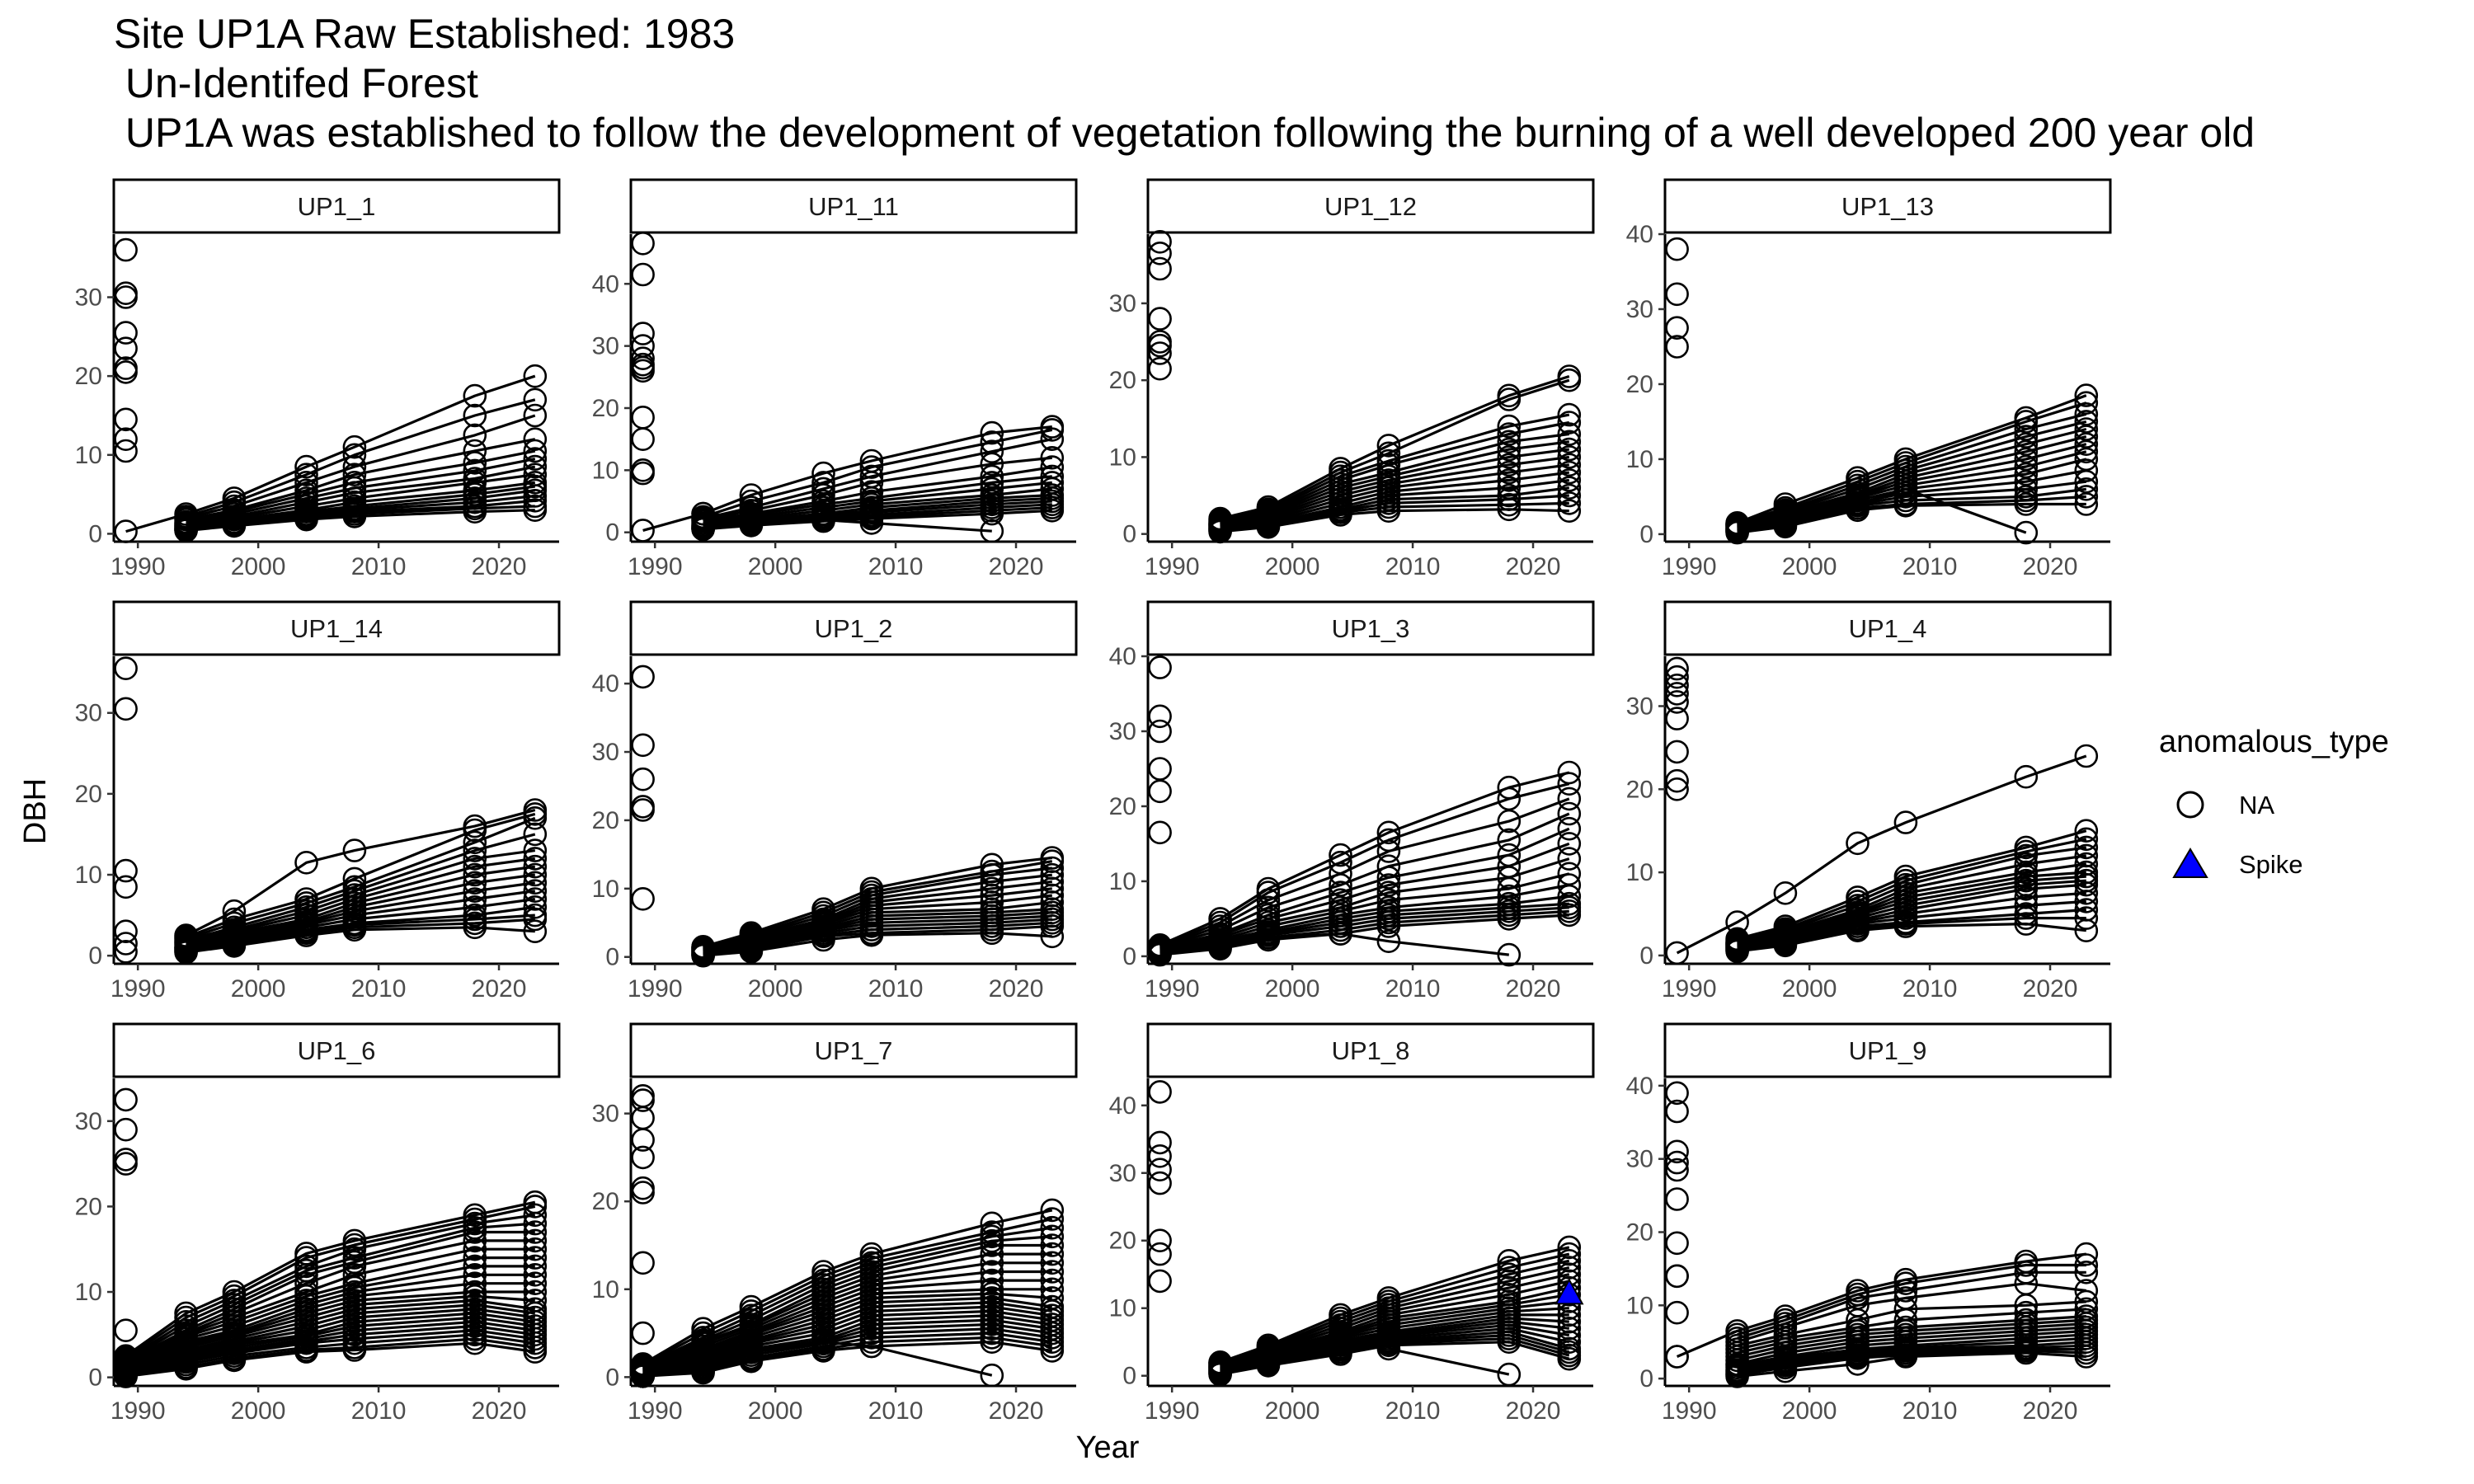 The width and height of the screenshot is (2474, 1484). Describe the element at coordinates (896, 989) in the screenshot. I see `x-tick-label: 2010` at that location.